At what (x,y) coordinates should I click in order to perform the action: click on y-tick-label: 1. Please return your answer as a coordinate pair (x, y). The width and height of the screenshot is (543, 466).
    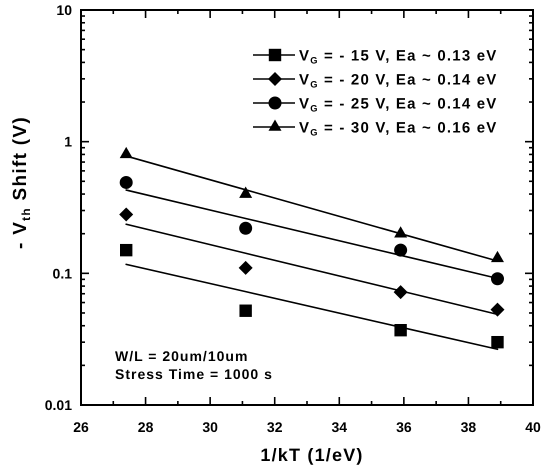
    Looking at the image, I should click on (68, 142).